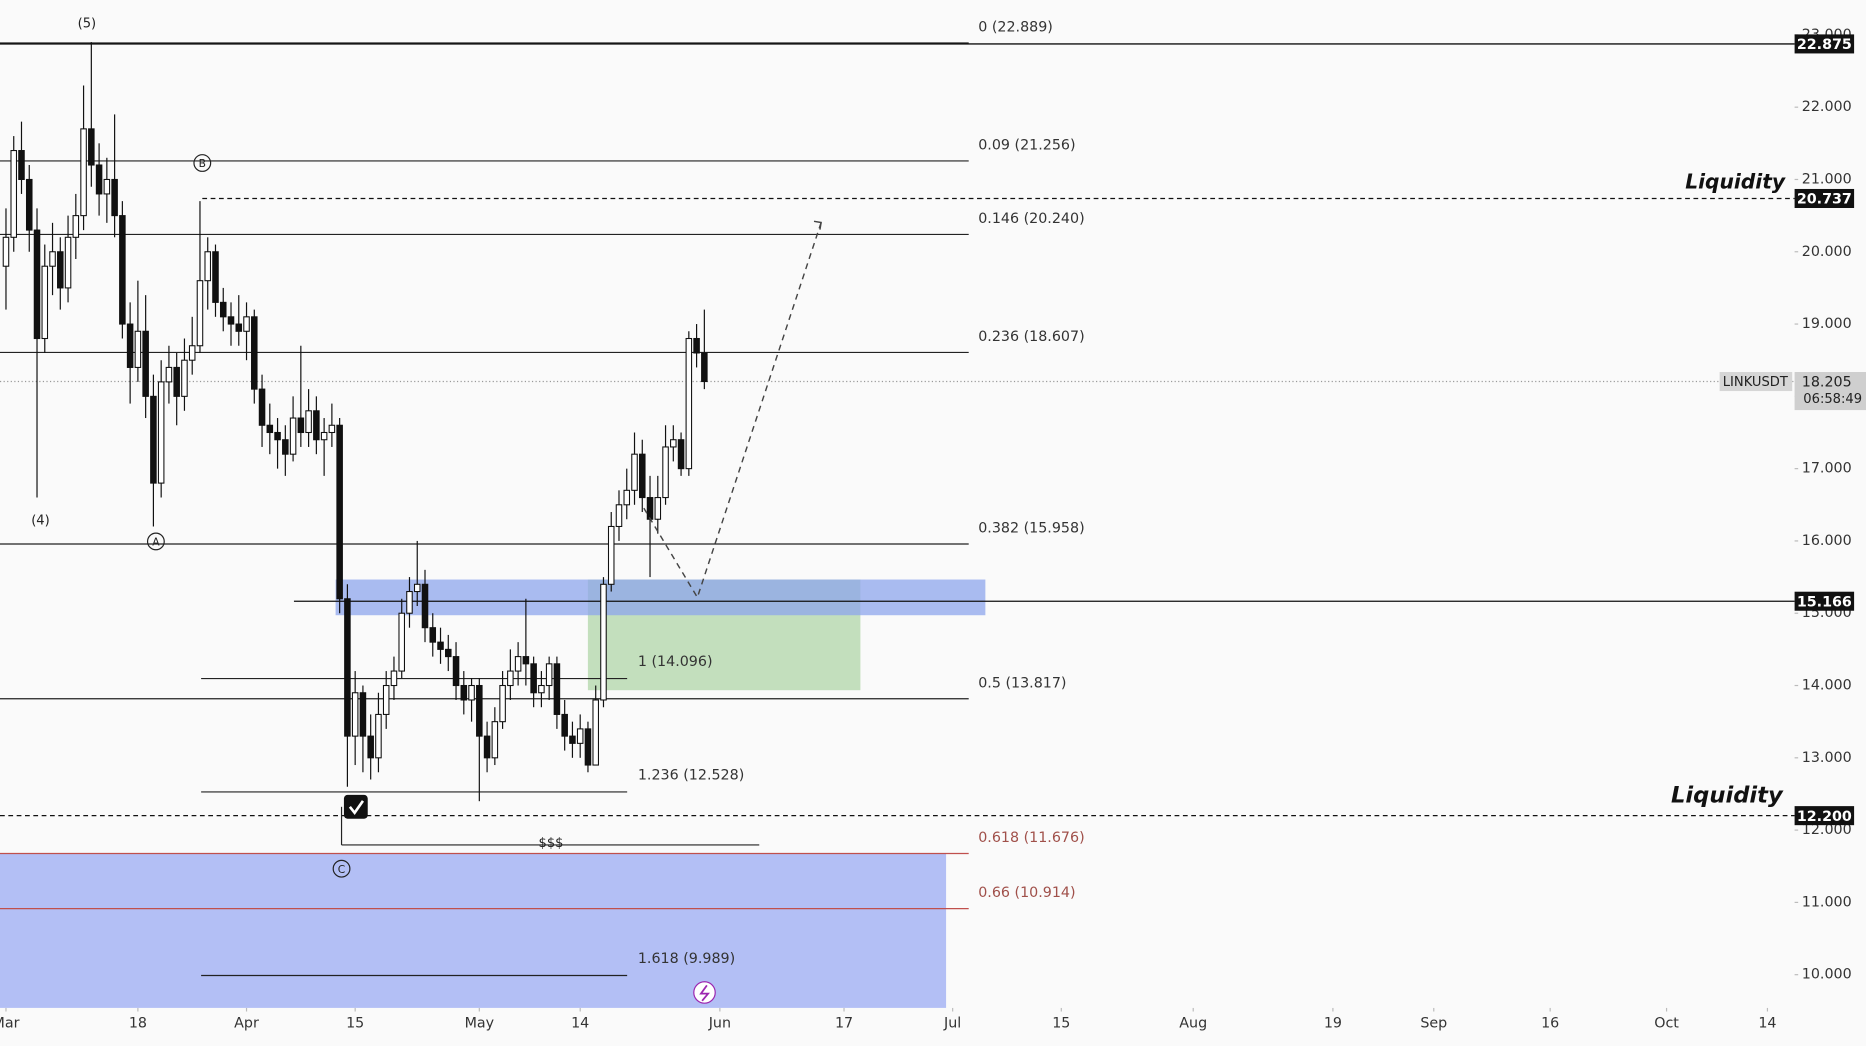  Describe the element at coordinates (844, 1023) in the screenshot. I see `x-tick-label: 17` at that location.